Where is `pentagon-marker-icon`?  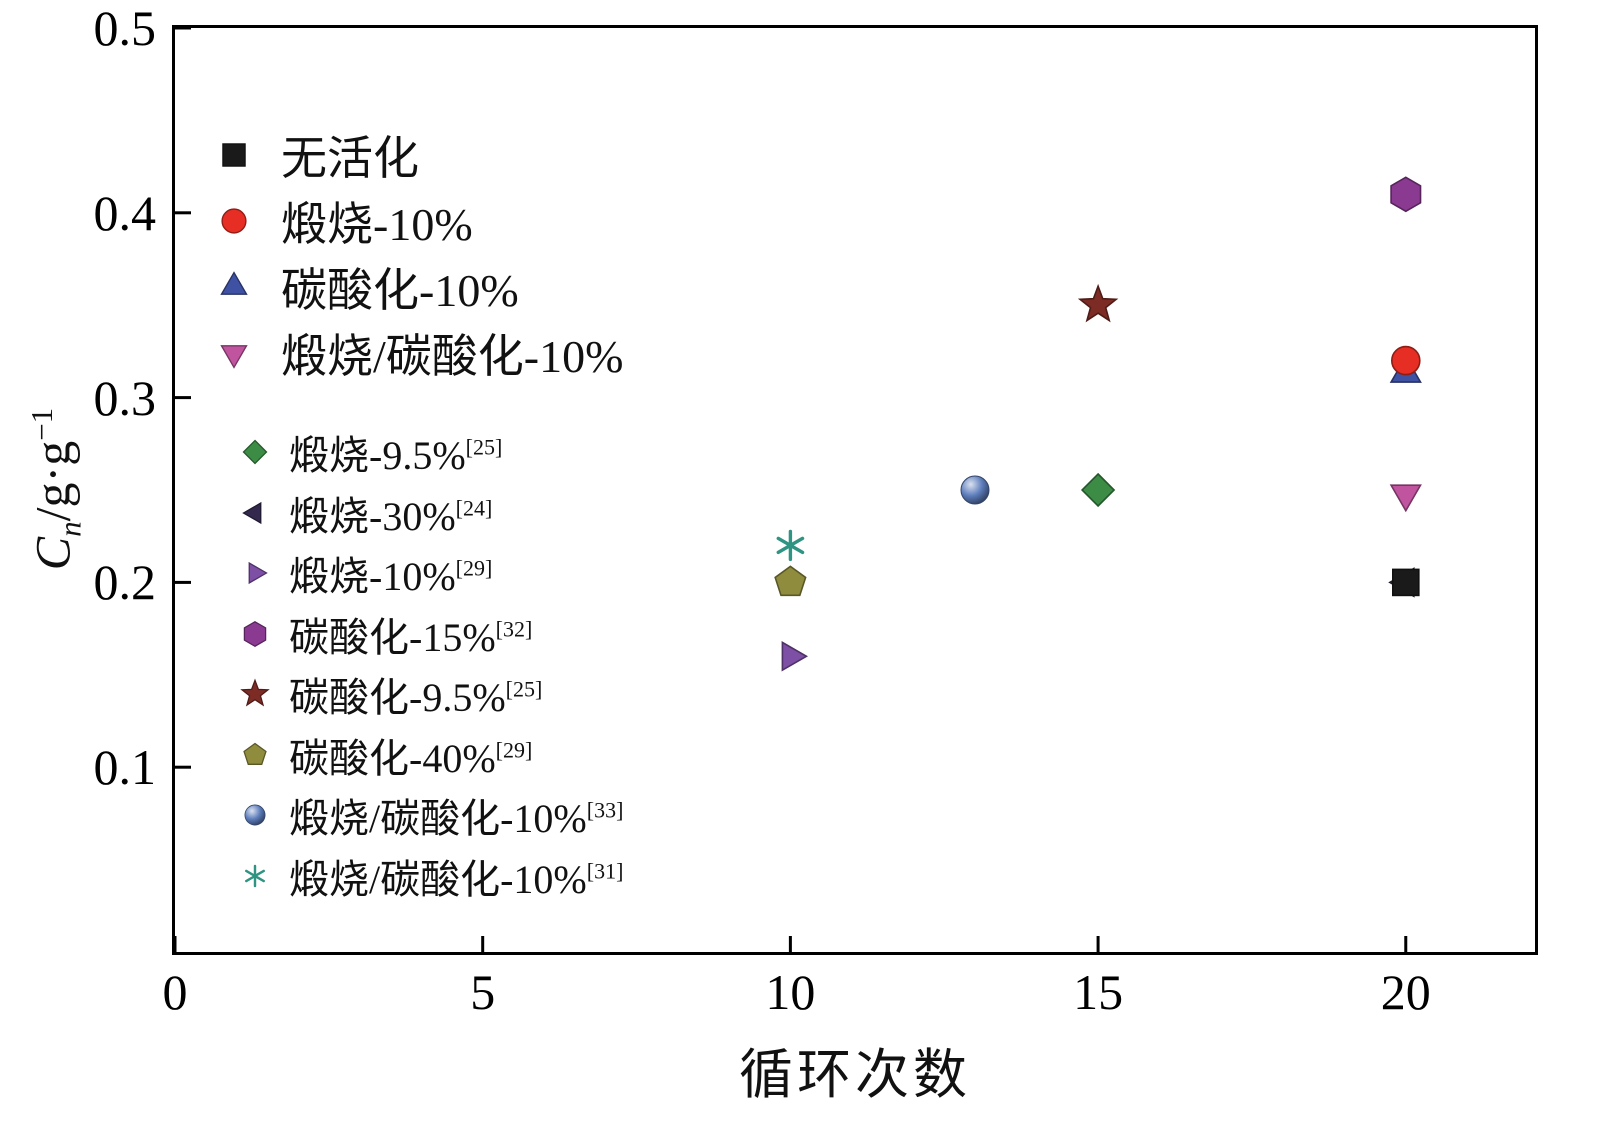 pentagon-marker-icon is located at coordinates (255, 753).